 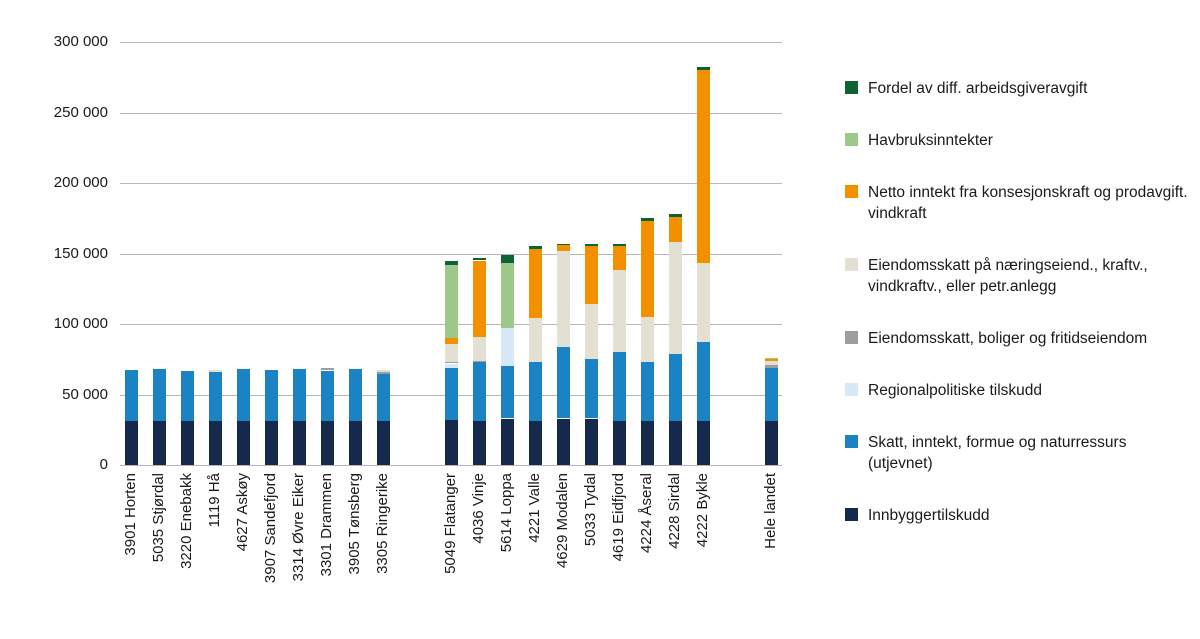 I want to click on x-axis-tick-label: 3220 Enebakk, so click(x=186, y=521).